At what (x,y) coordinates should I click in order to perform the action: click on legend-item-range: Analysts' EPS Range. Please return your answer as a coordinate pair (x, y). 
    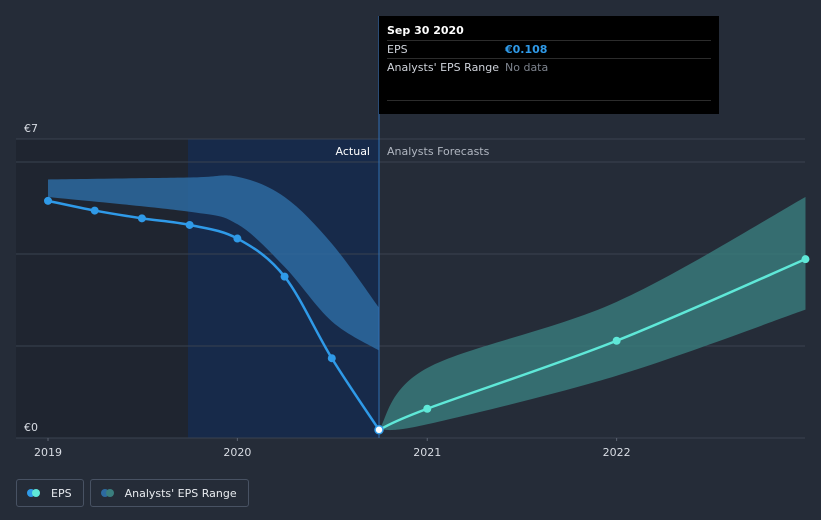
    Looking at the image, I should click on (169, 493).